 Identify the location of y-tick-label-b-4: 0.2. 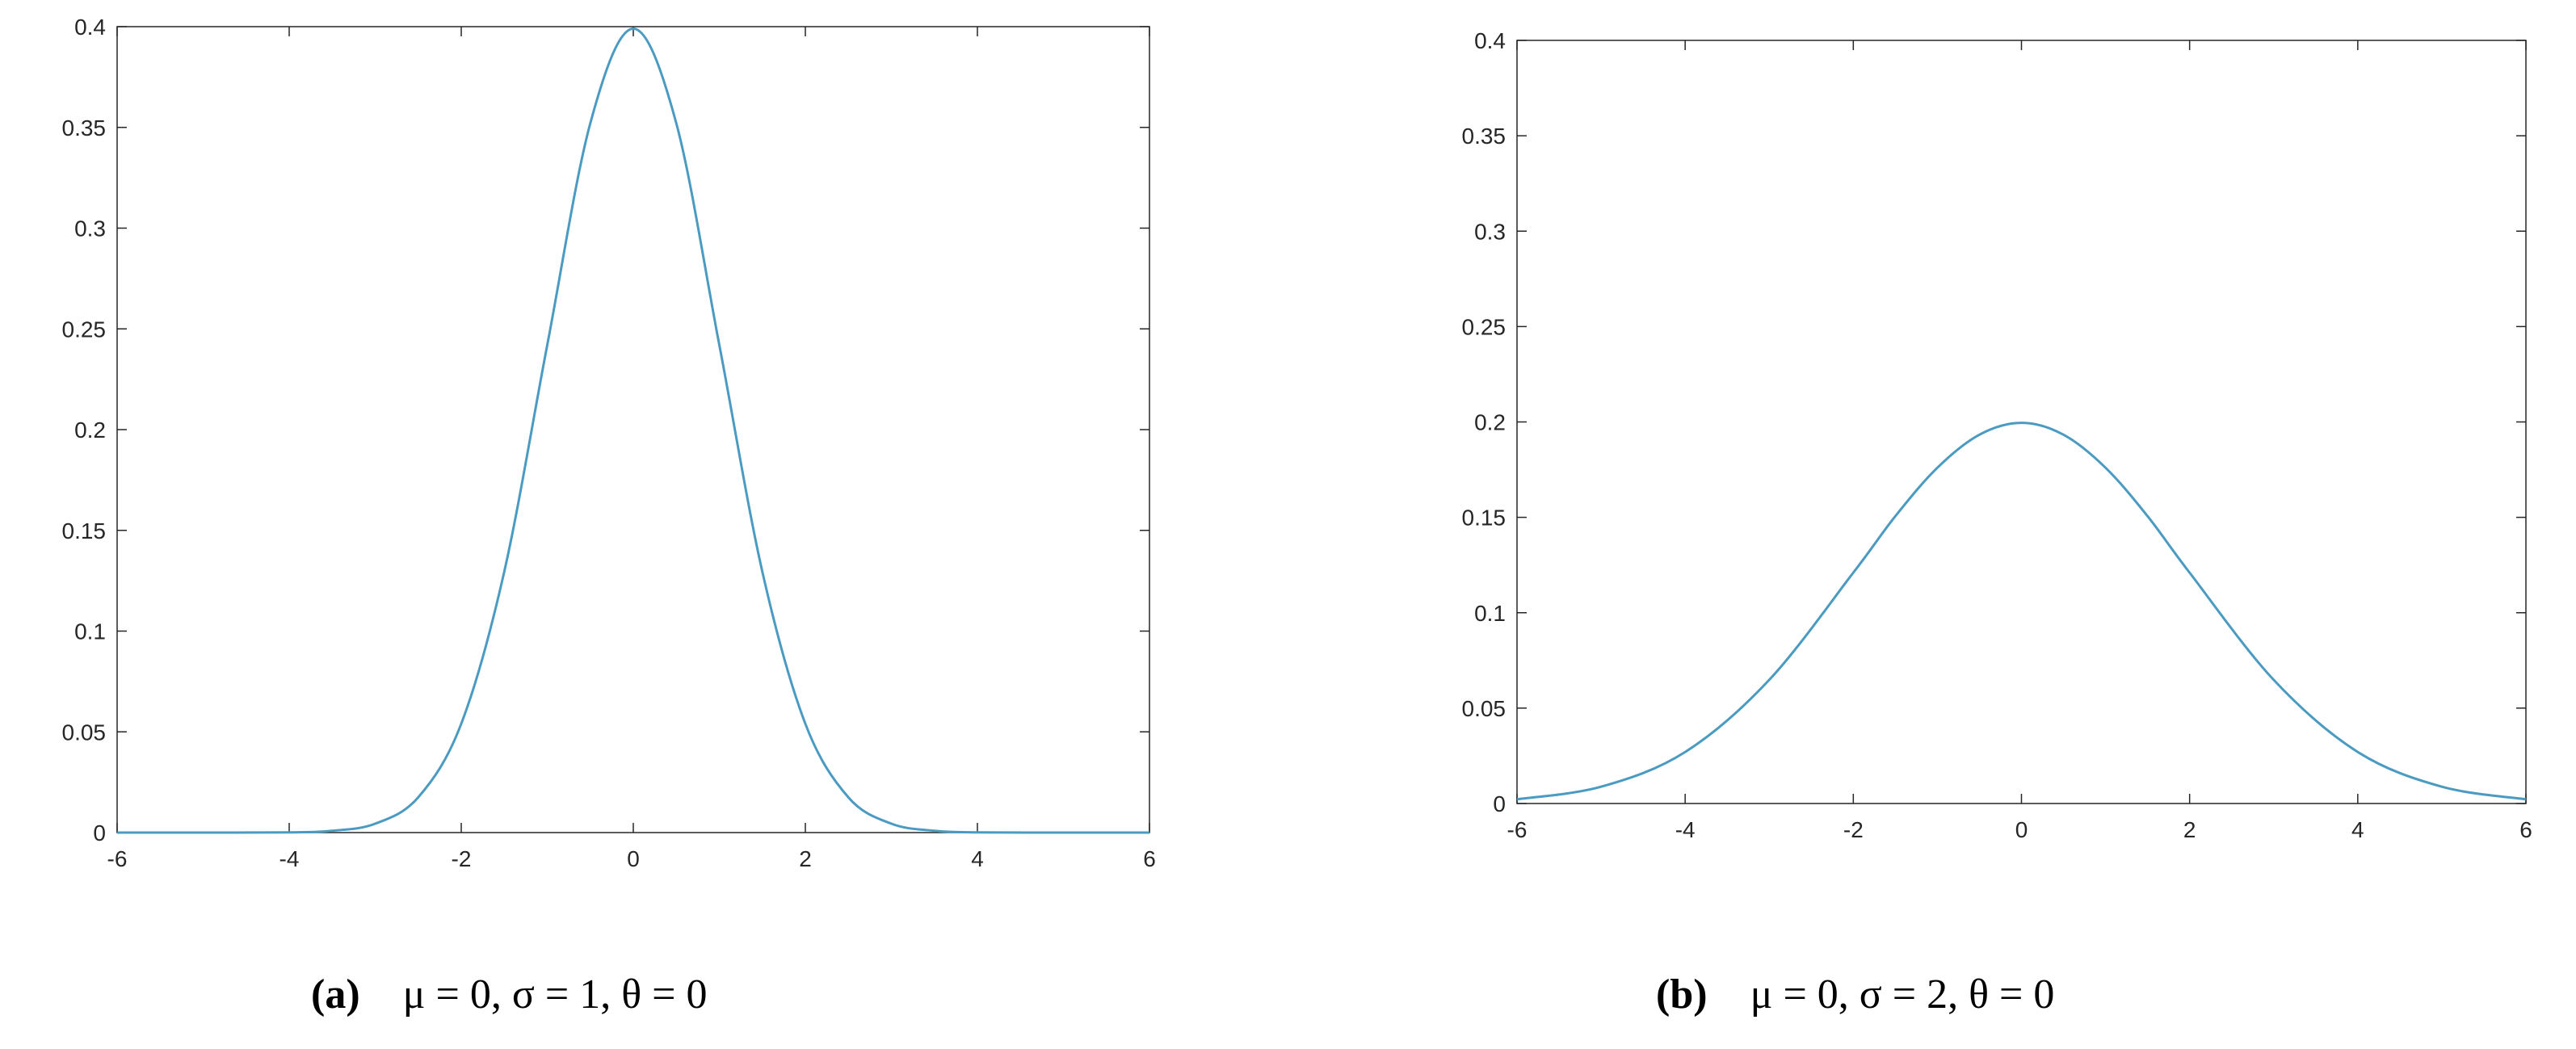
(1490, 422).